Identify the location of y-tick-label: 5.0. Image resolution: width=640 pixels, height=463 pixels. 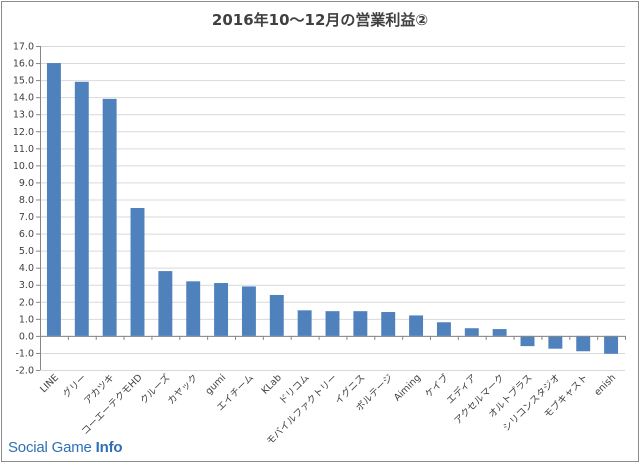
(26, 251).